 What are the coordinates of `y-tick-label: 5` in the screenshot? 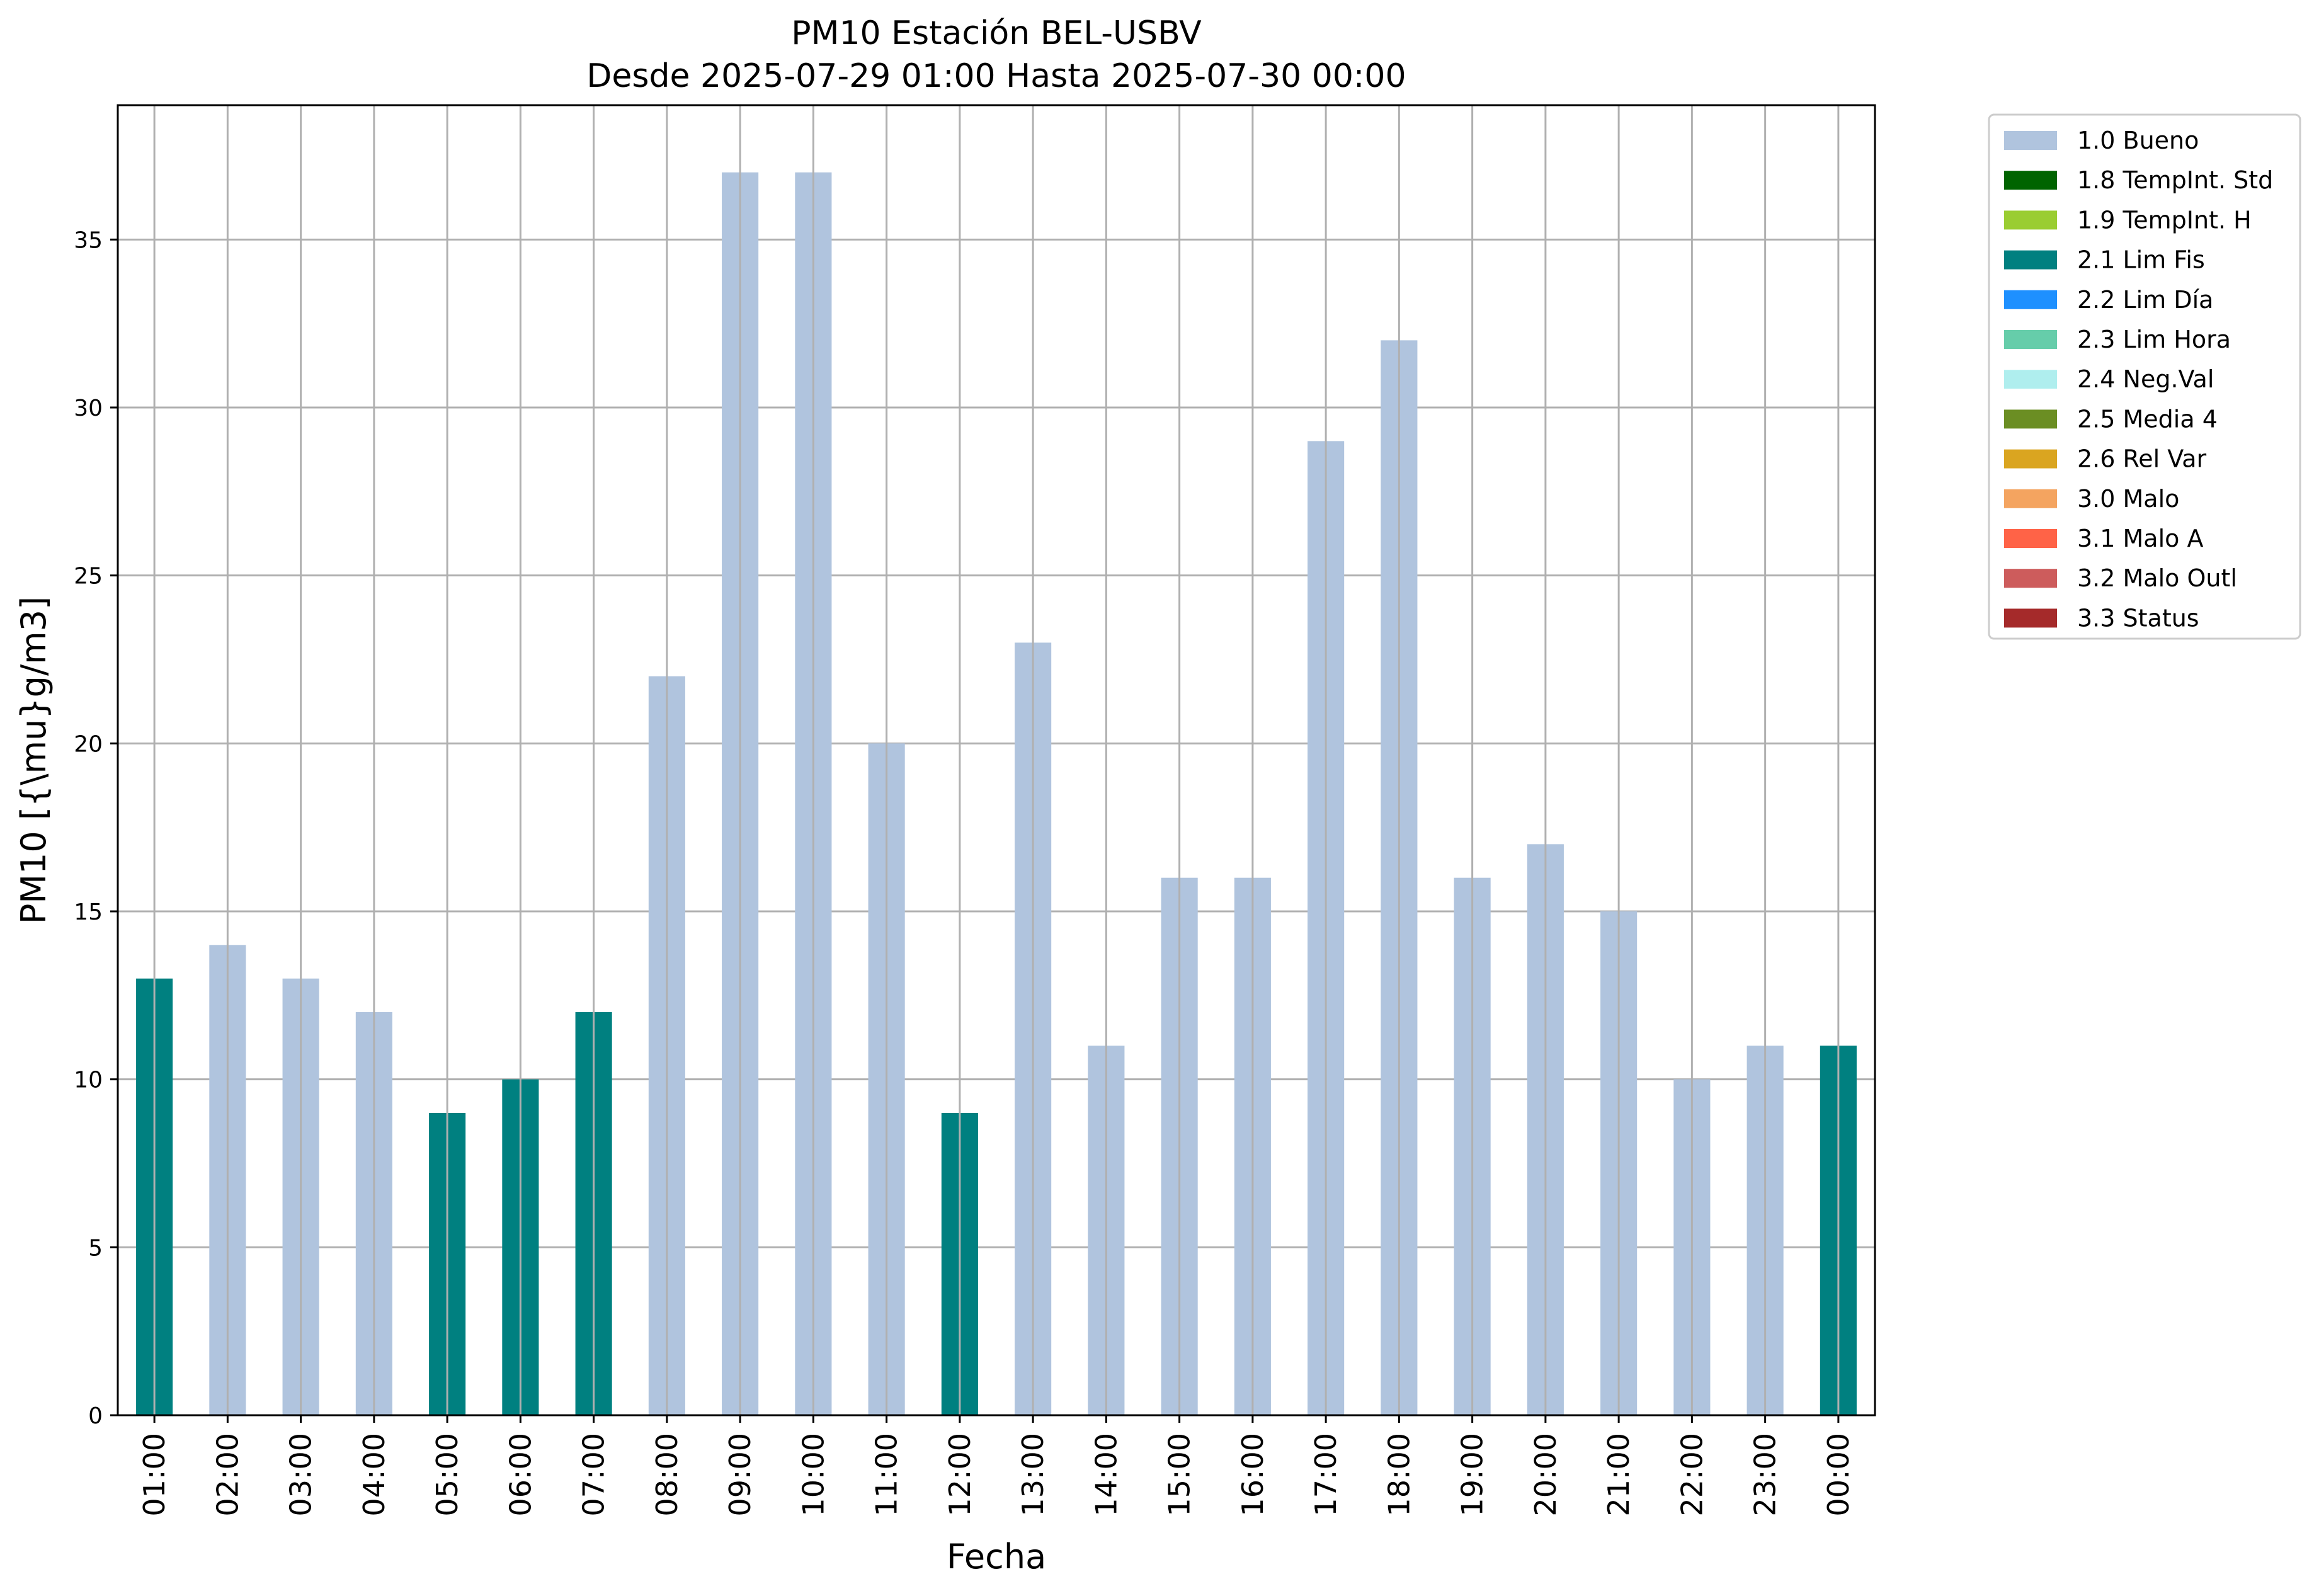 It's located at (95, 1248).